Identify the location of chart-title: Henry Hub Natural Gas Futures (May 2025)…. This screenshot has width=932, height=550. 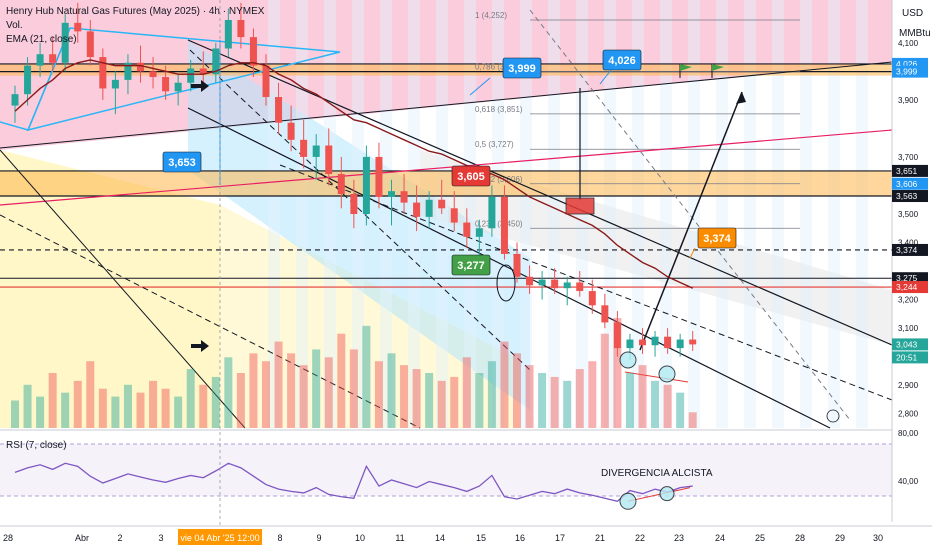
(135, 11).